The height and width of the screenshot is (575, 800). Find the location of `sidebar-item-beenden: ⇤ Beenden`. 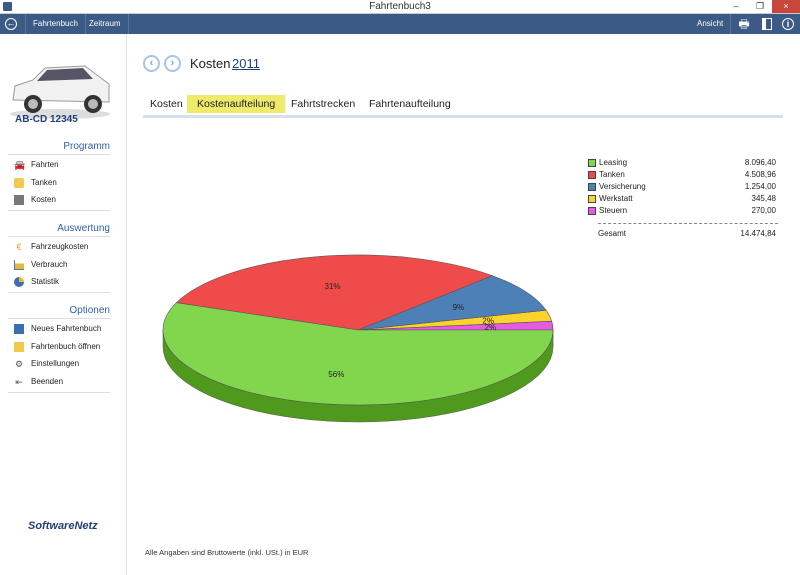

sidebar-item-beenden: ⇤ Beenden is located at coordinates (38, 382).